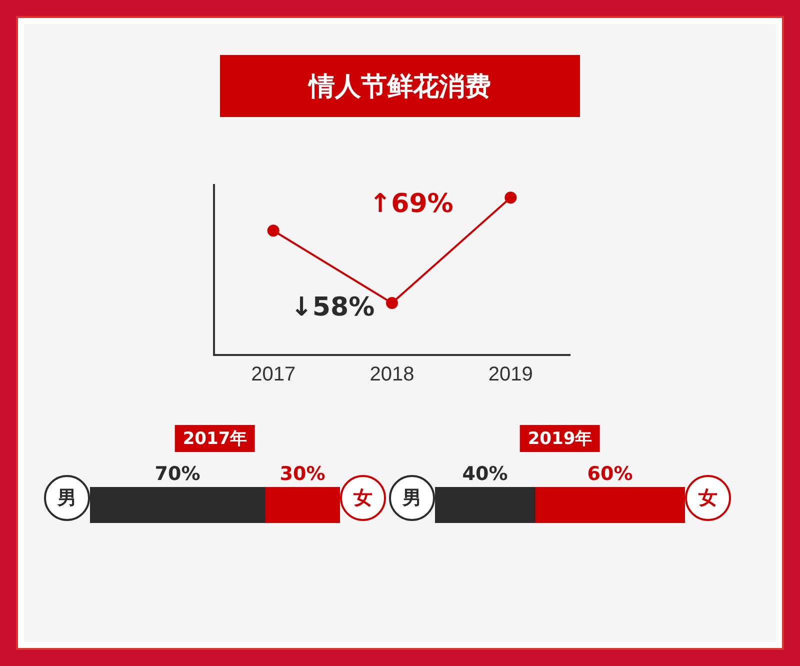 This screenshot has height=666, width=800. Describe the element at coordinates (332, 307) in the screenshot. I see `annotation: ↓58%` at that location.